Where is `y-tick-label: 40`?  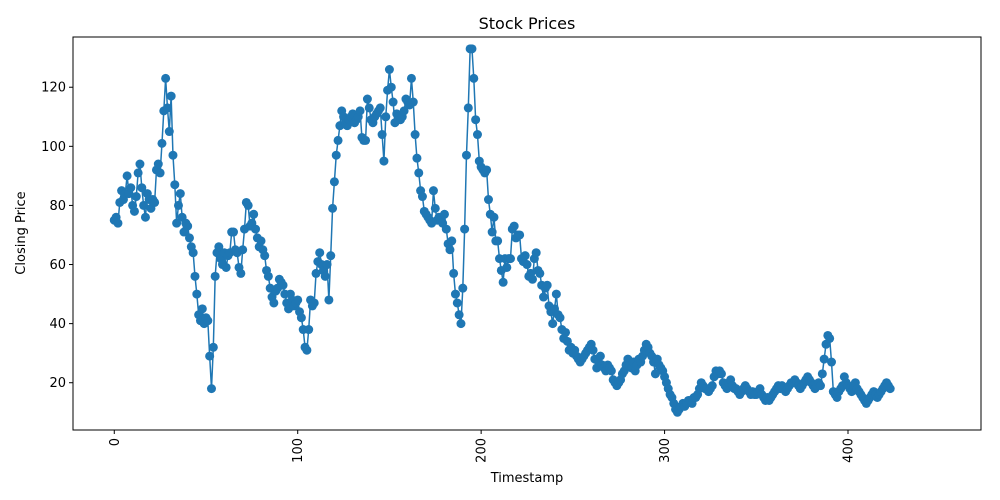 y-tick-label: 40 is located at coordinates (57, 324).